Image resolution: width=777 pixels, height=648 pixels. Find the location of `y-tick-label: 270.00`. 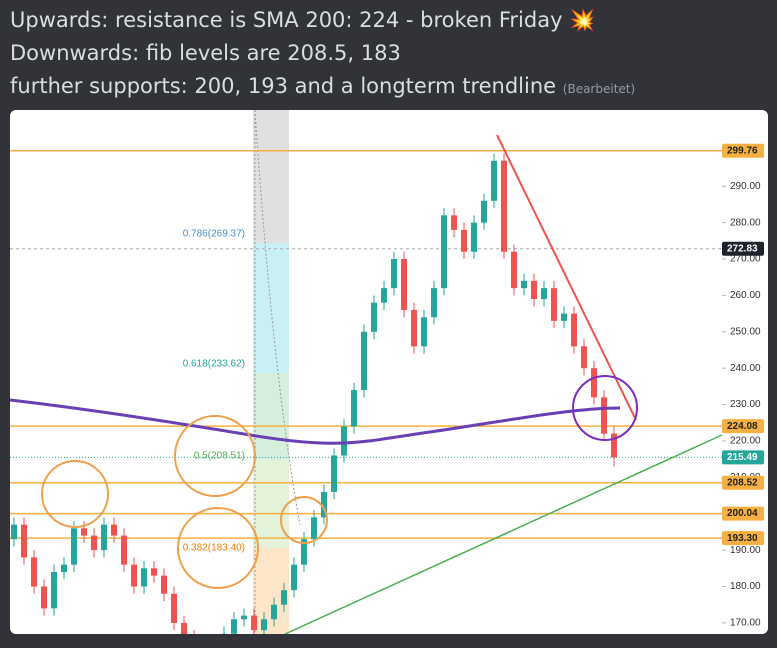

y-tick-label: 270.00 is located at coordinates (745, 259).